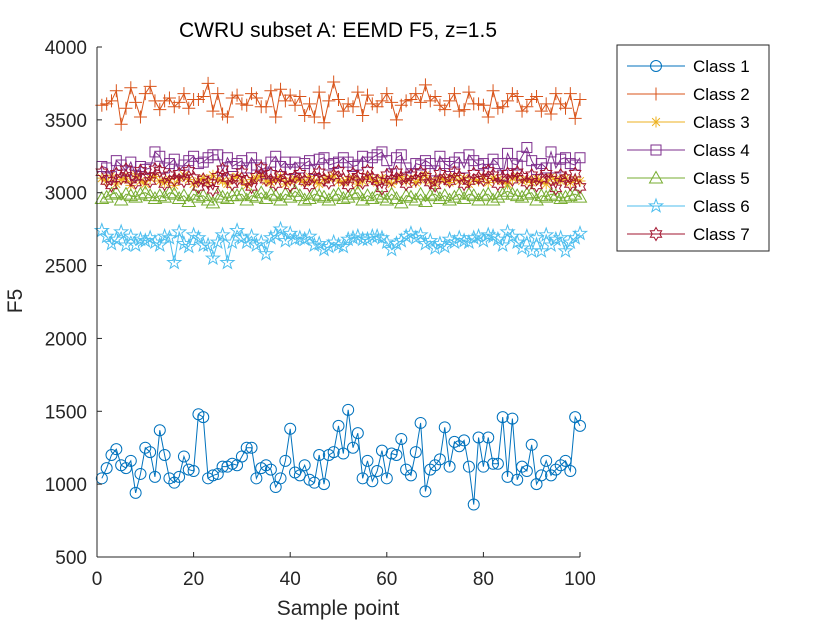  Describe the element at coordinates (721, 234) in the screenshot. I see `legend-label: Class 7` at that location.